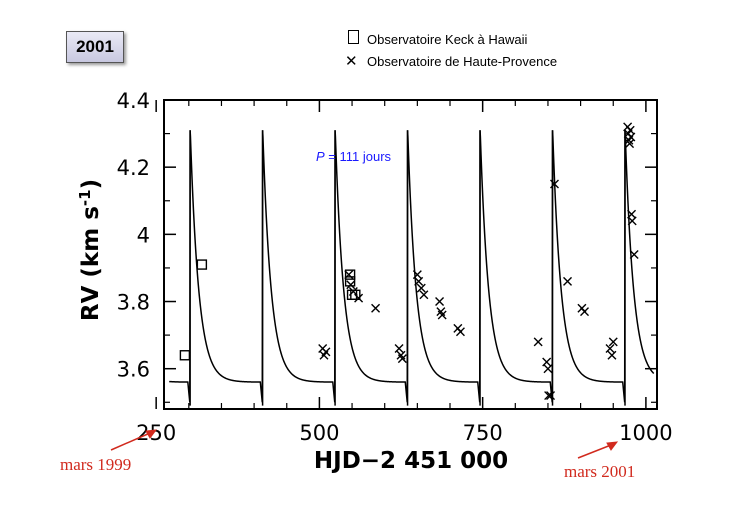 This screenshot has width=732, height=517. Describe the element at coordinates (351, 61) in the screenshot. I see `x-marker-icon: ✕` at that location.